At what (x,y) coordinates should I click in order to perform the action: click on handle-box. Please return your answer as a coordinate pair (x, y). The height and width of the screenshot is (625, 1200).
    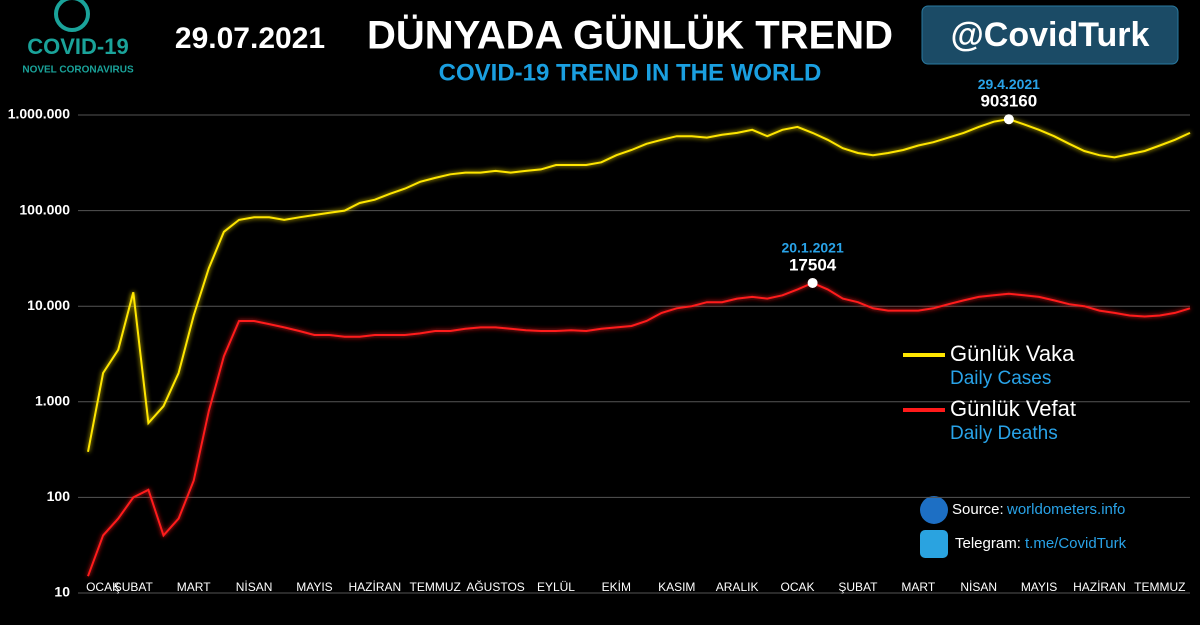
    Looking at the image, I should click on (1050, 35).